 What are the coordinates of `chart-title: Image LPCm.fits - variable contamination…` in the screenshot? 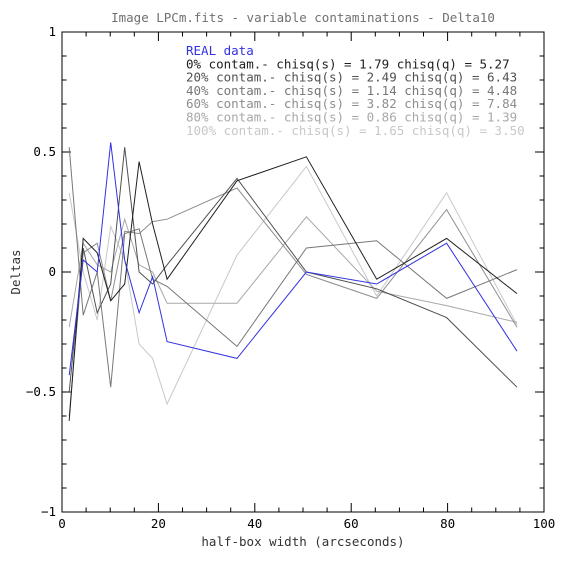 It's located at (303, 17).